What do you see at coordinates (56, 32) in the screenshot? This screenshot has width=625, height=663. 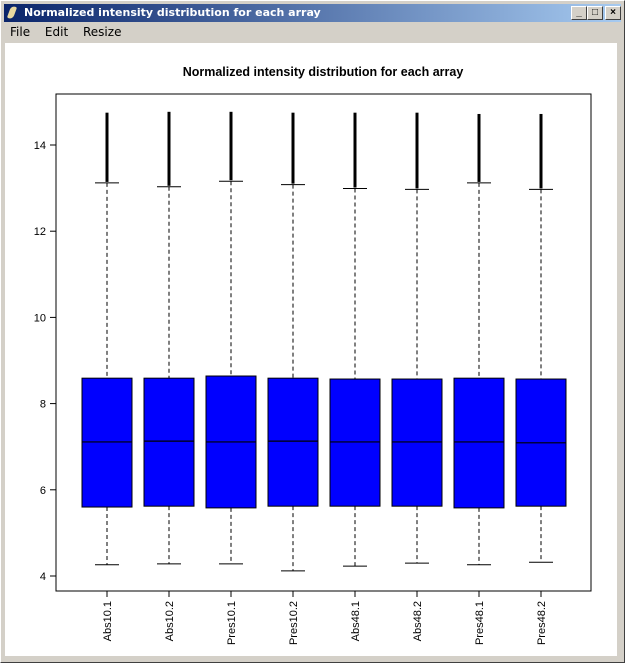 I see `menu-edit: Edit` at bounding box center [56, 32].